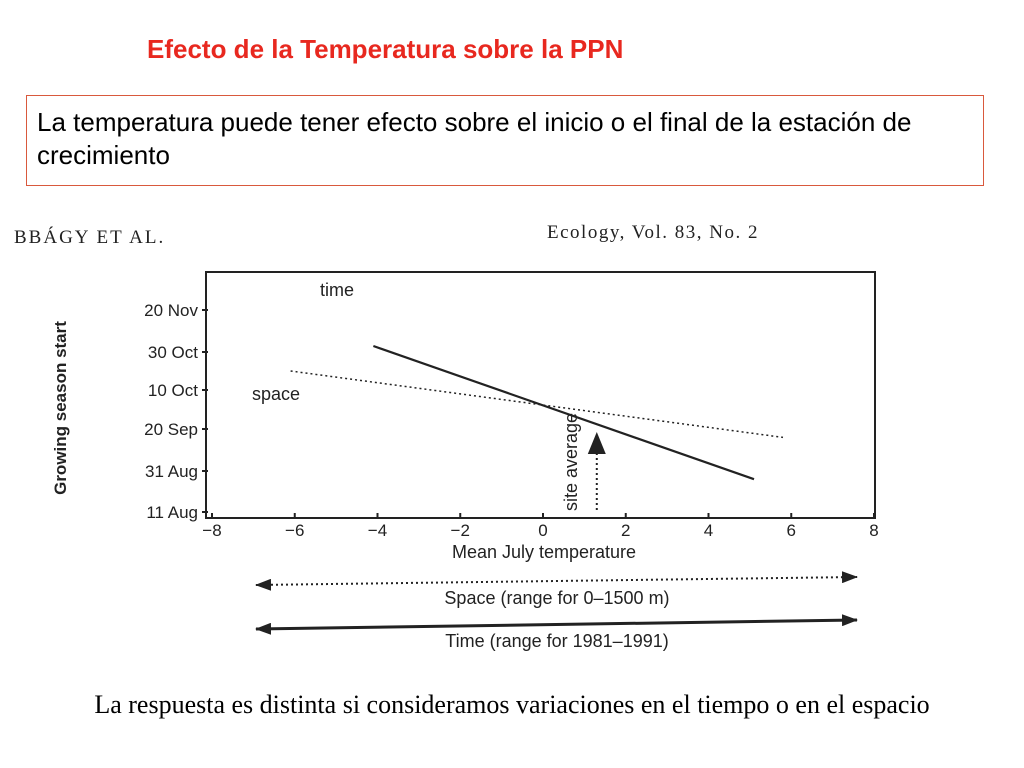 The height and width of the screenshot is (768, 1024). I want to click on series-line-time, so click(563, 412).